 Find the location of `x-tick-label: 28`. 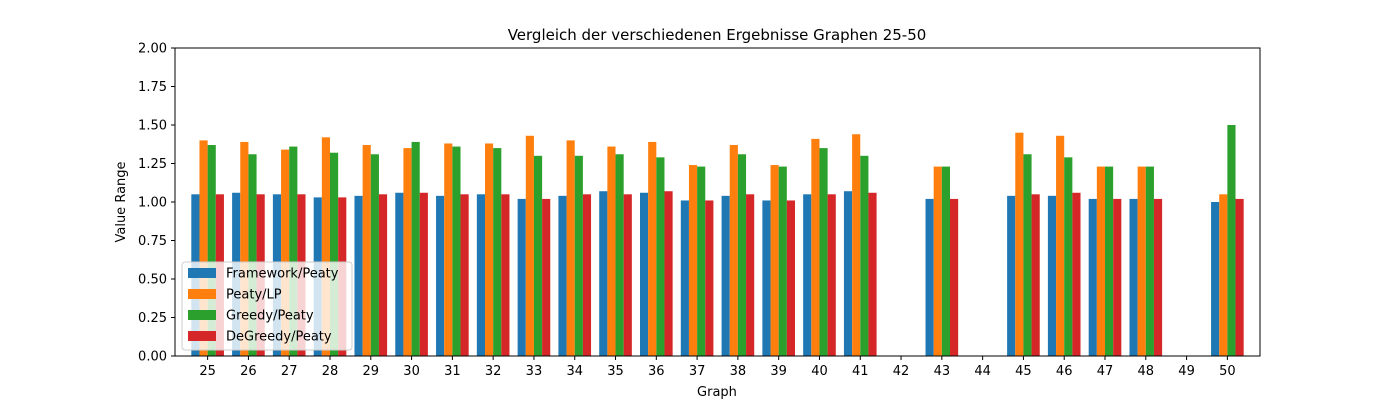

x-tick-label: 28 is located at coordinates (330, 371).